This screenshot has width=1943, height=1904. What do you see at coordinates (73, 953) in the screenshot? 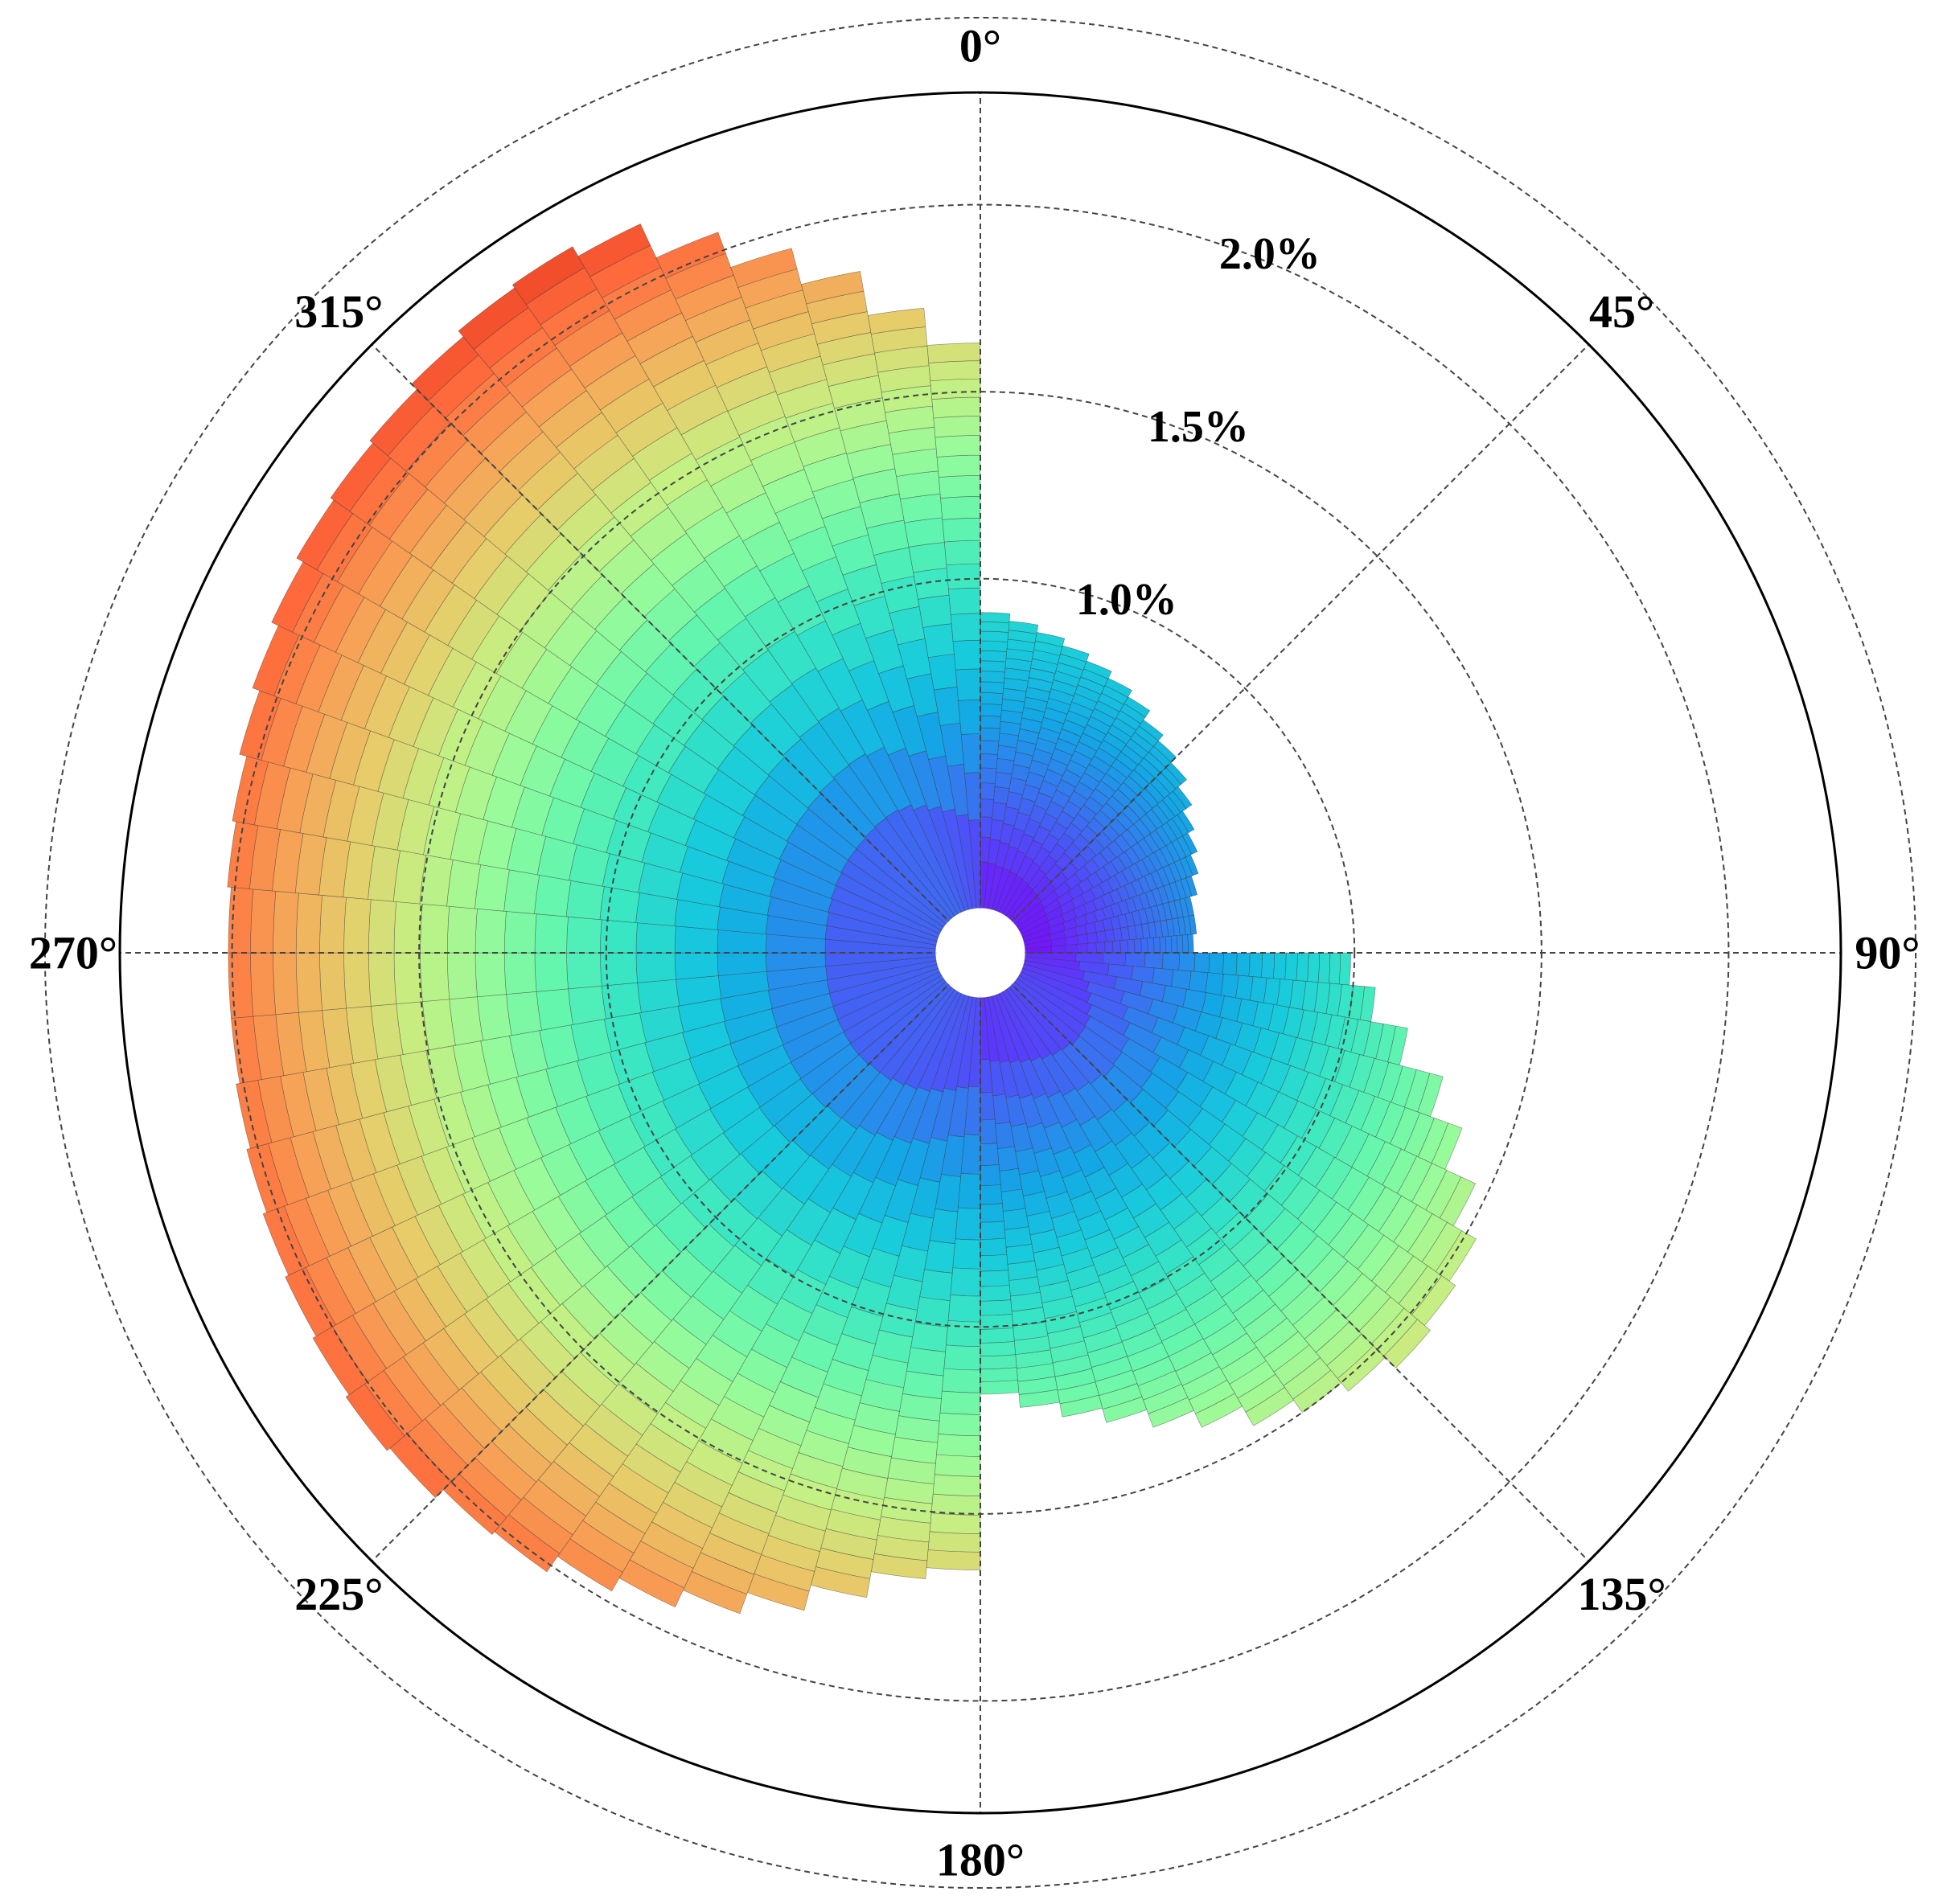
I see `theta-tick-label: 270°` at bounding box center [73, 953].